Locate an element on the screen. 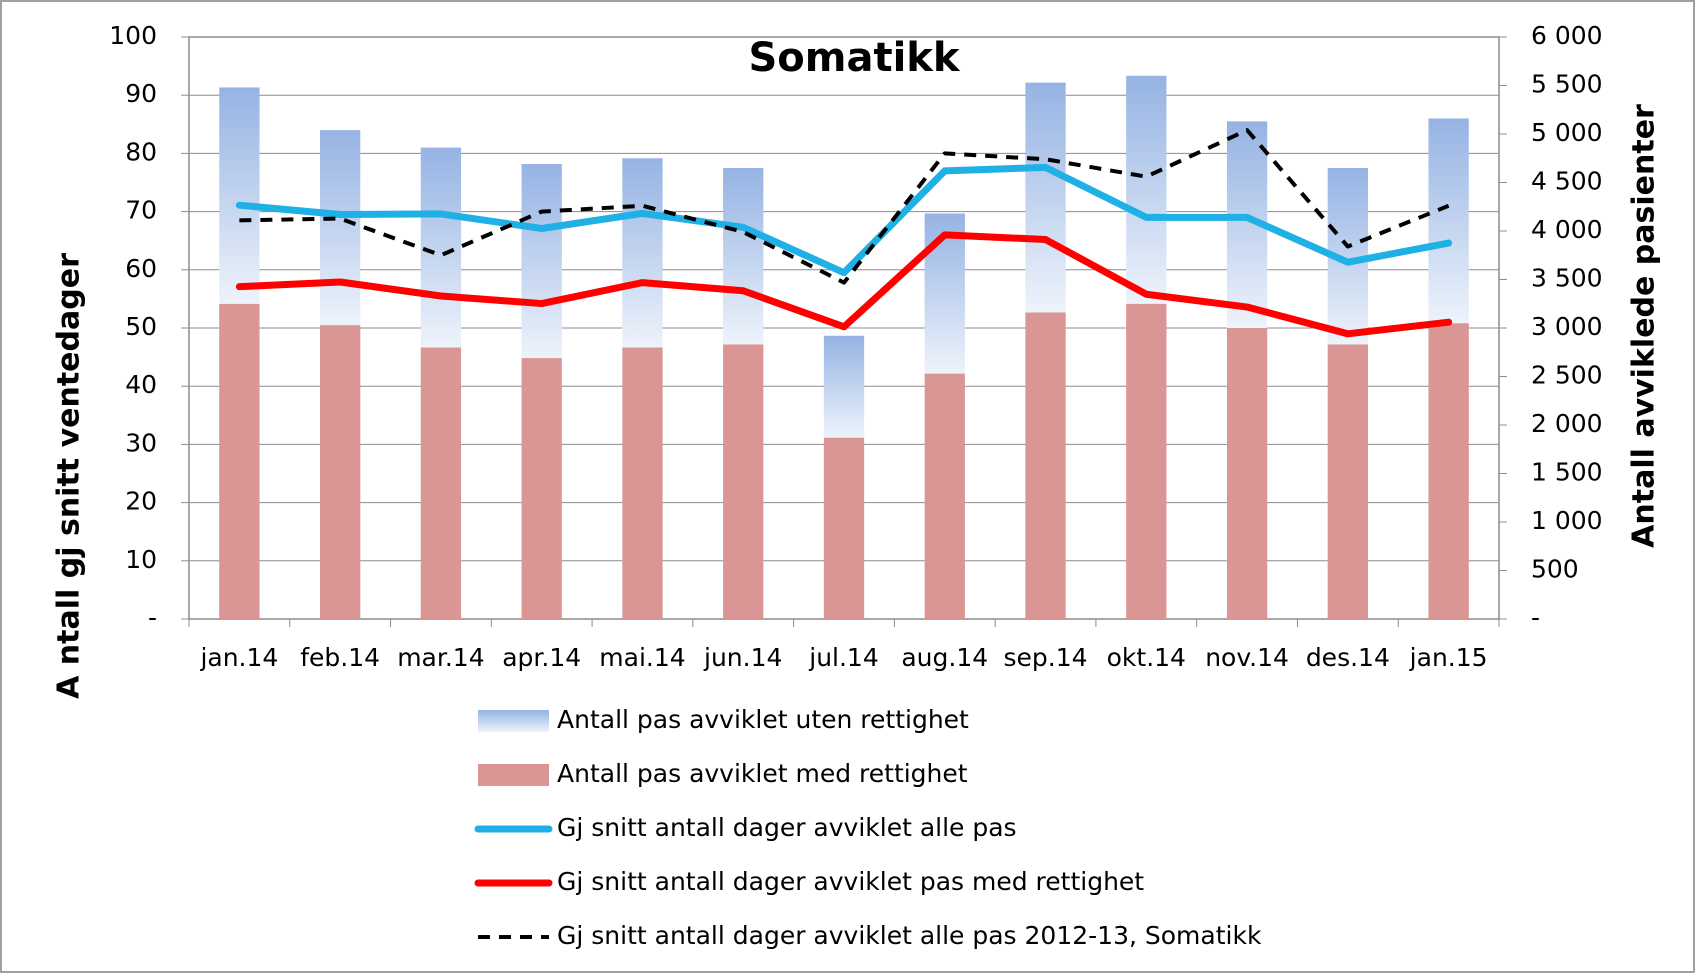 The image size is (1695, 973). y-tick-label: 10 is located at coordinates (141, 559).